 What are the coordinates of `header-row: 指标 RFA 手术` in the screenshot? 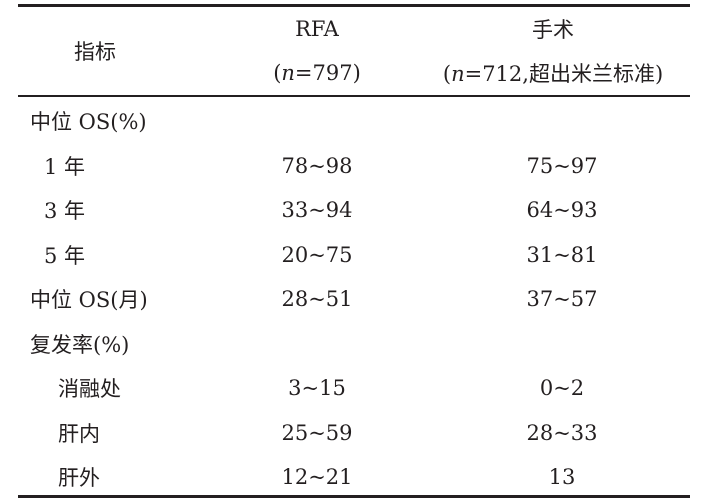 It's located at (354, 35).